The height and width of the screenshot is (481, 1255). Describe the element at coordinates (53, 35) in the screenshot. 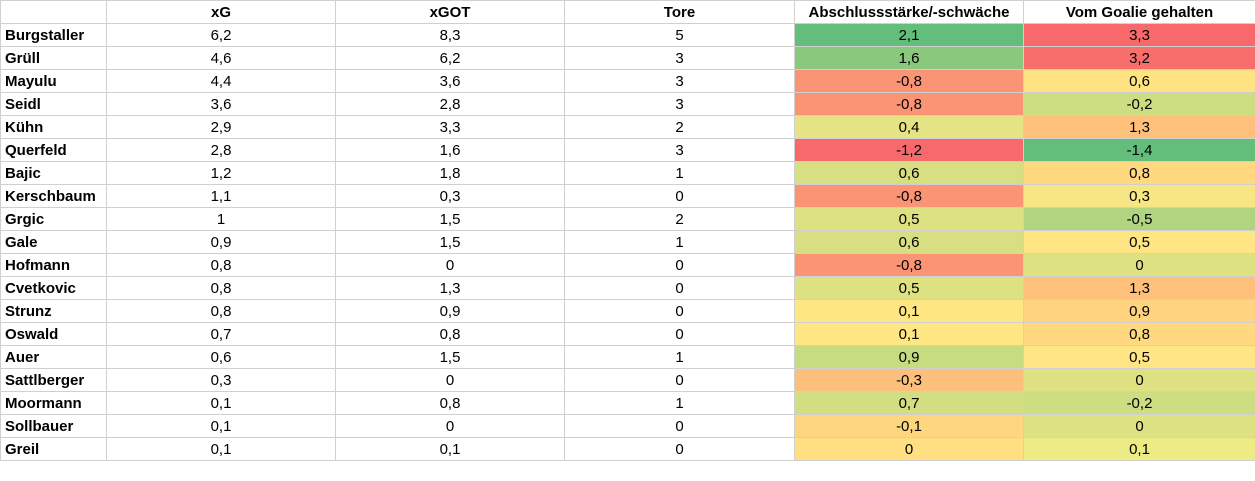

I see `player-name-cell: Burgstaller` at that location.